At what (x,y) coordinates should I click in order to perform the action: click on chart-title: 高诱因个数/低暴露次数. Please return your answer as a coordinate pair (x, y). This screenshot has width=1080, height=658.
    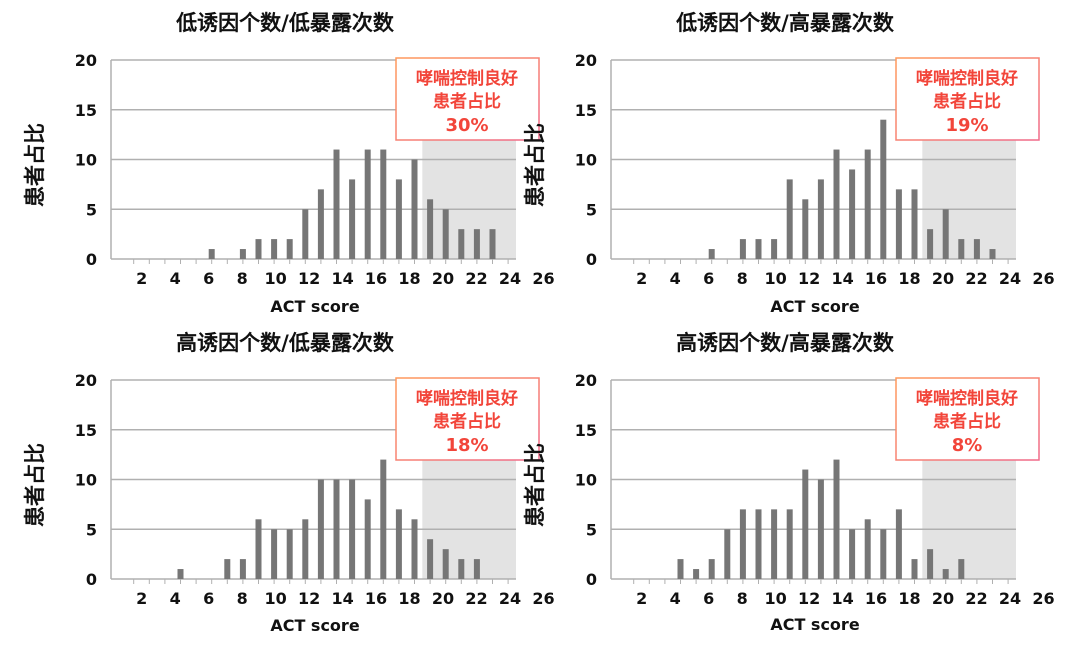
    Looking at the image, I should click on (285, 343).